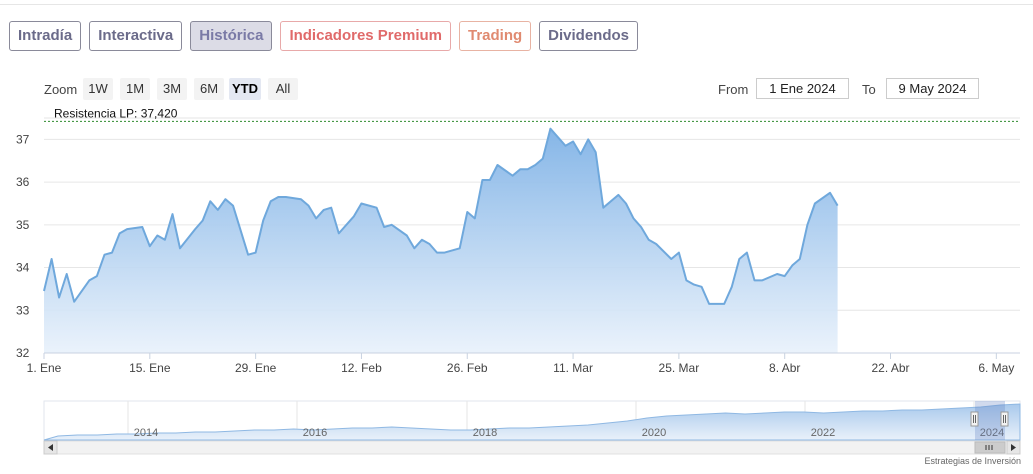 This screenshot has height=474, width=1033. What do you see at coordinates (23, 268) in the screenshot?
I see `y-tick-label: 34` at bounding box center [23, 268].